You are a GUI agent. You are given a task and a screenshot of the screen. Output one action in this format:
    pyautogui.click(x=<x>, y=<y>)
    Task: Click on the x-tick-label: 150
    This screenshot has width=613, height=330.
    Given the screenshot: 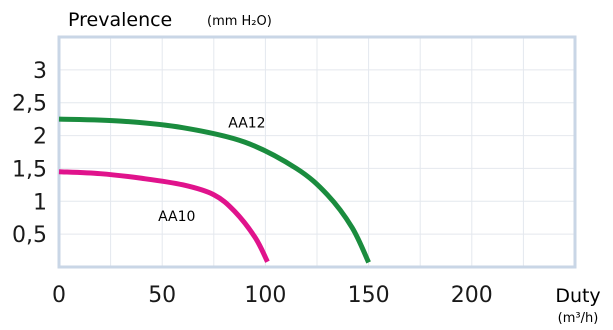 What is the action you would take?
    pyautogui.click(x=369, y=295)
    